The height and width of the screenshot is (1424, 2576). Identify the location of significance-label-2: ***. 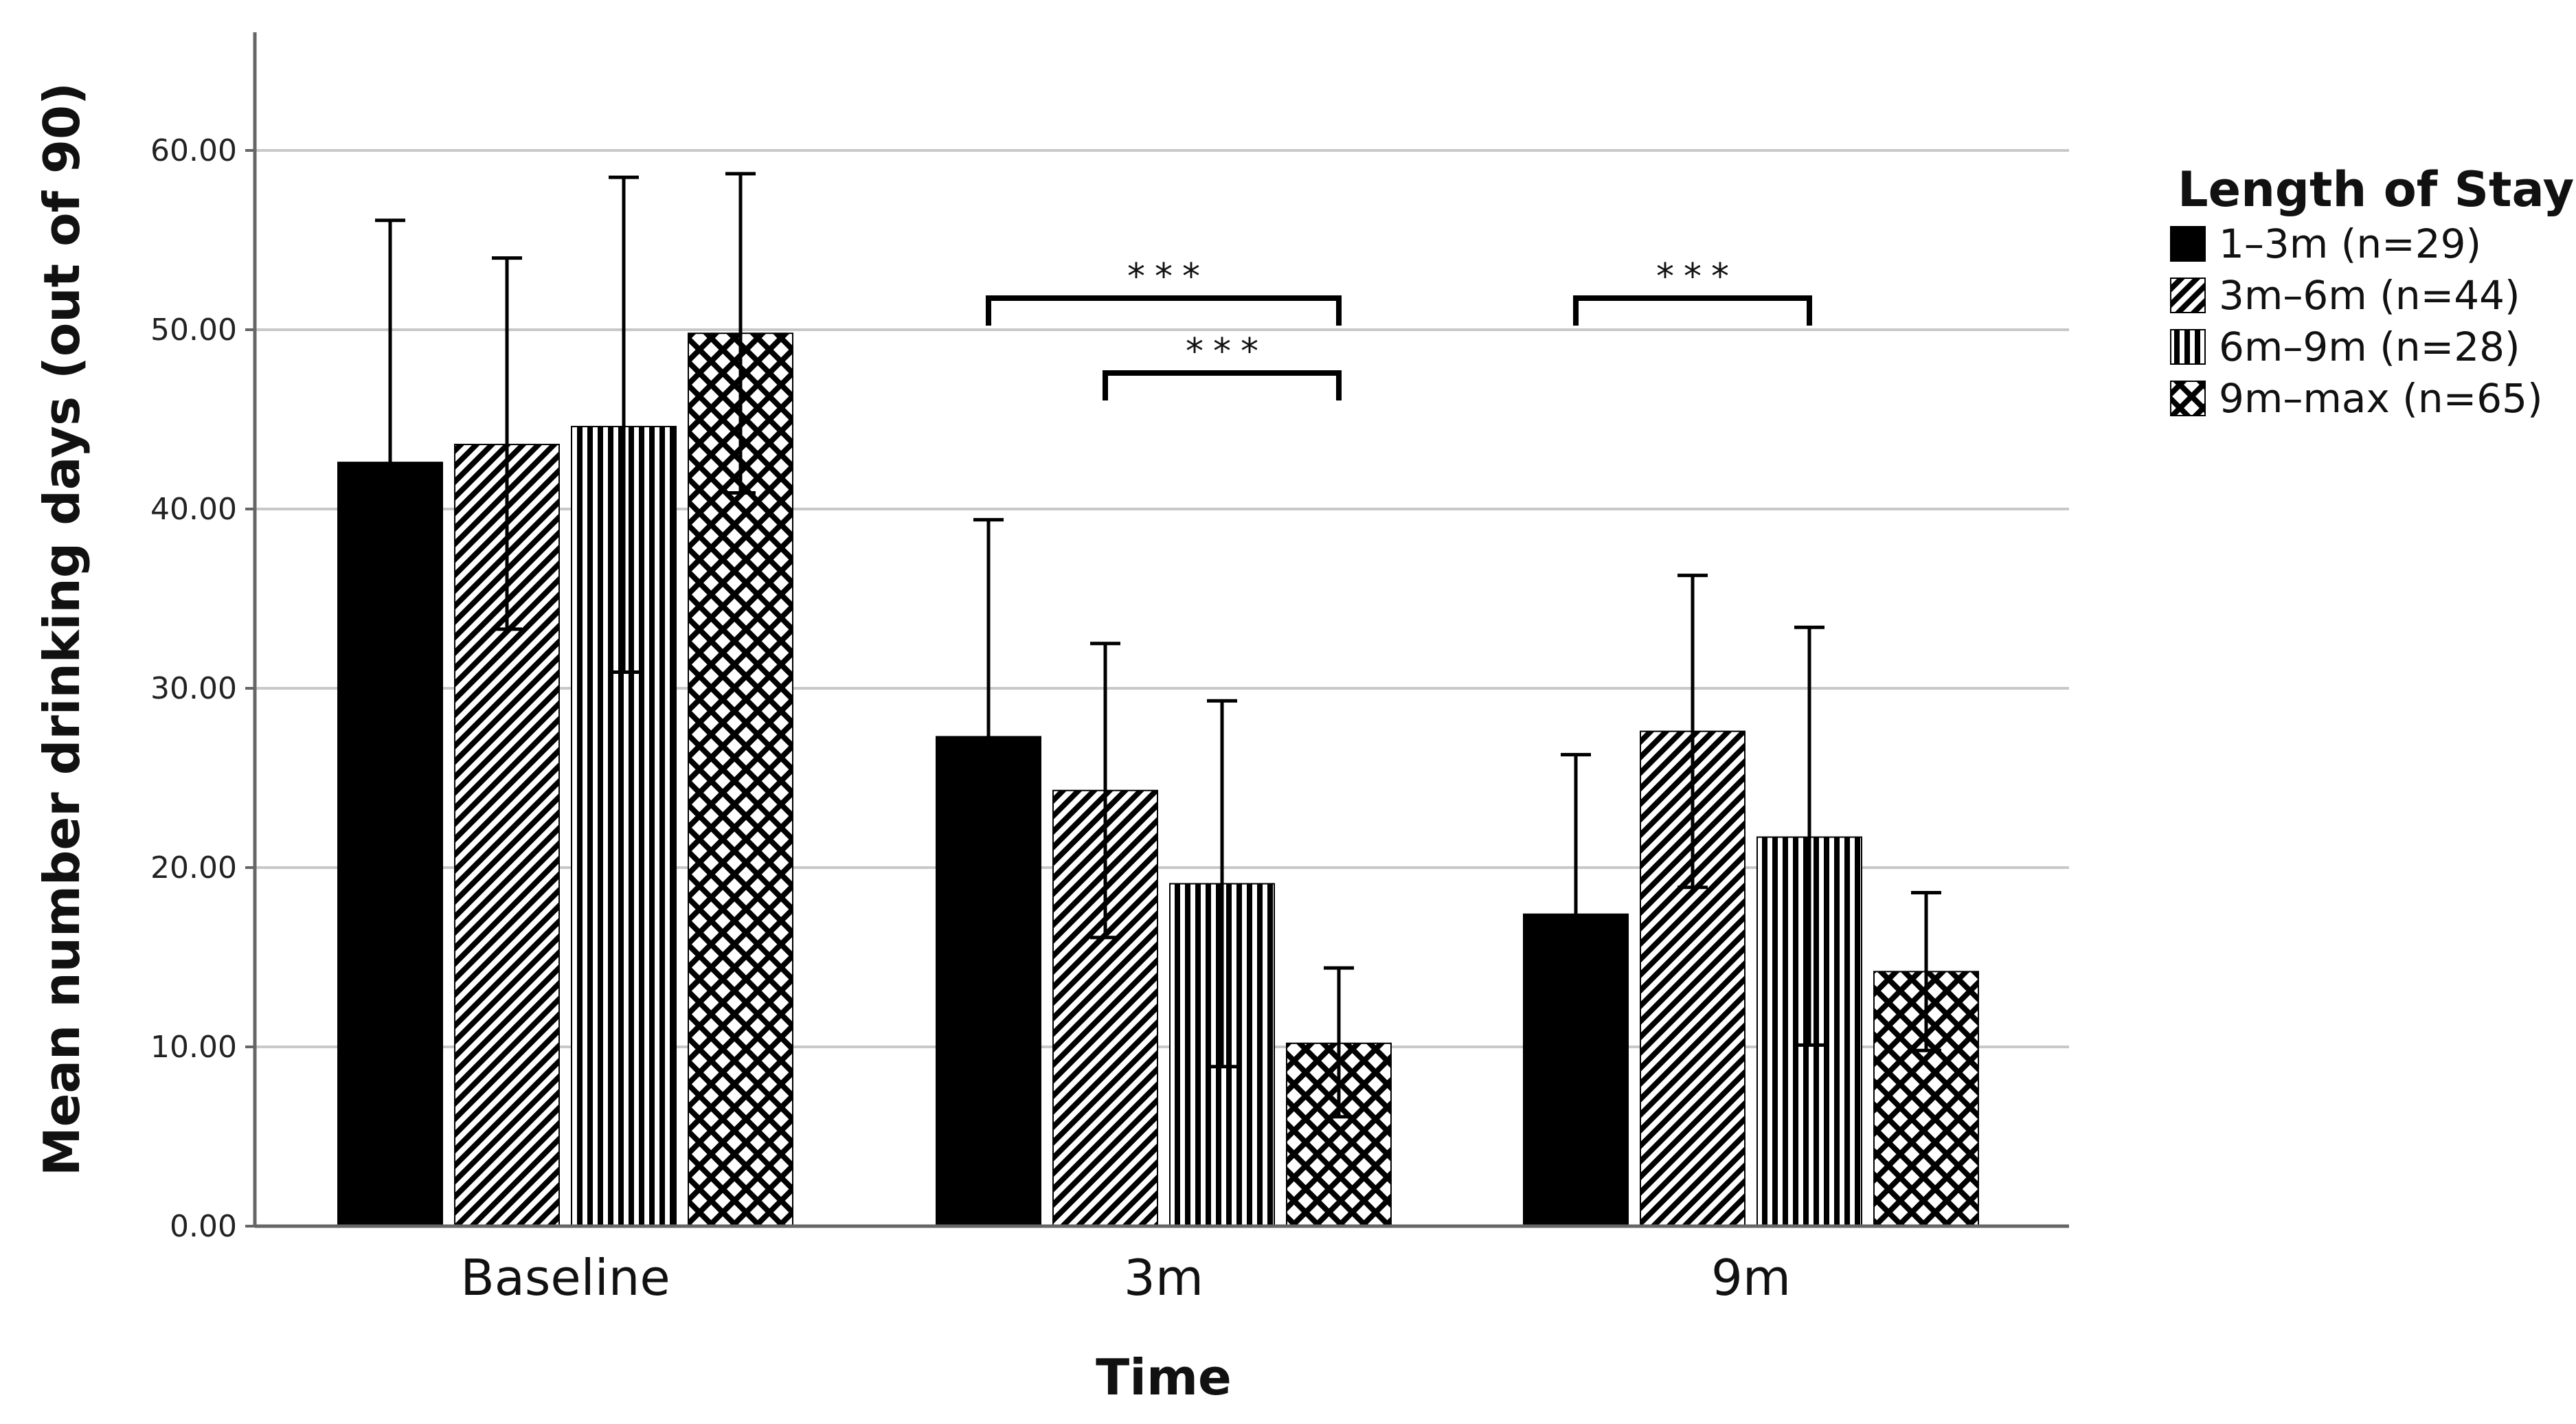
(1697, 277).